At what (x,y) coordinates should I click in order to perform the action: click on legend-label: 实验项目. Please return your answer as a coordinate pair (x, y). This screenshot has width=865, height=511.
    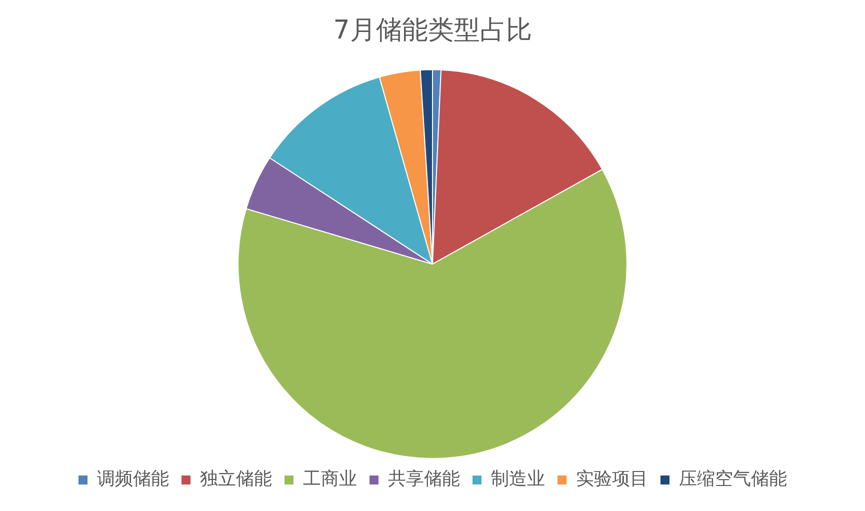
    Looking at the image, I should click on (612, 479).